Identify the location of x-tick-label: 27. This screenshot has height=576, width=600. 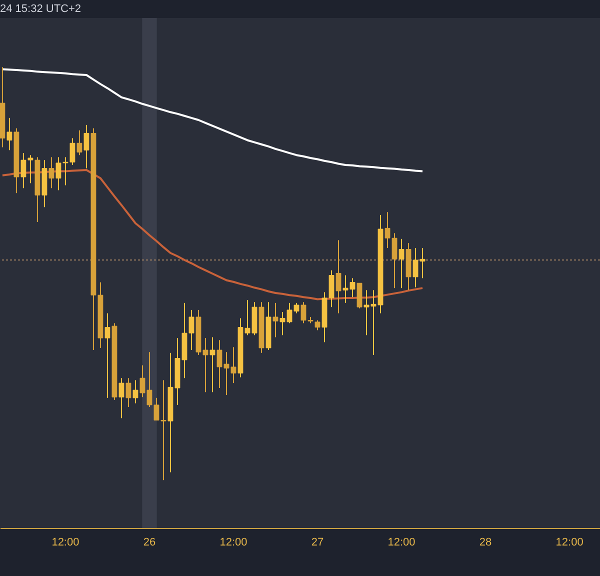
(317, 542).